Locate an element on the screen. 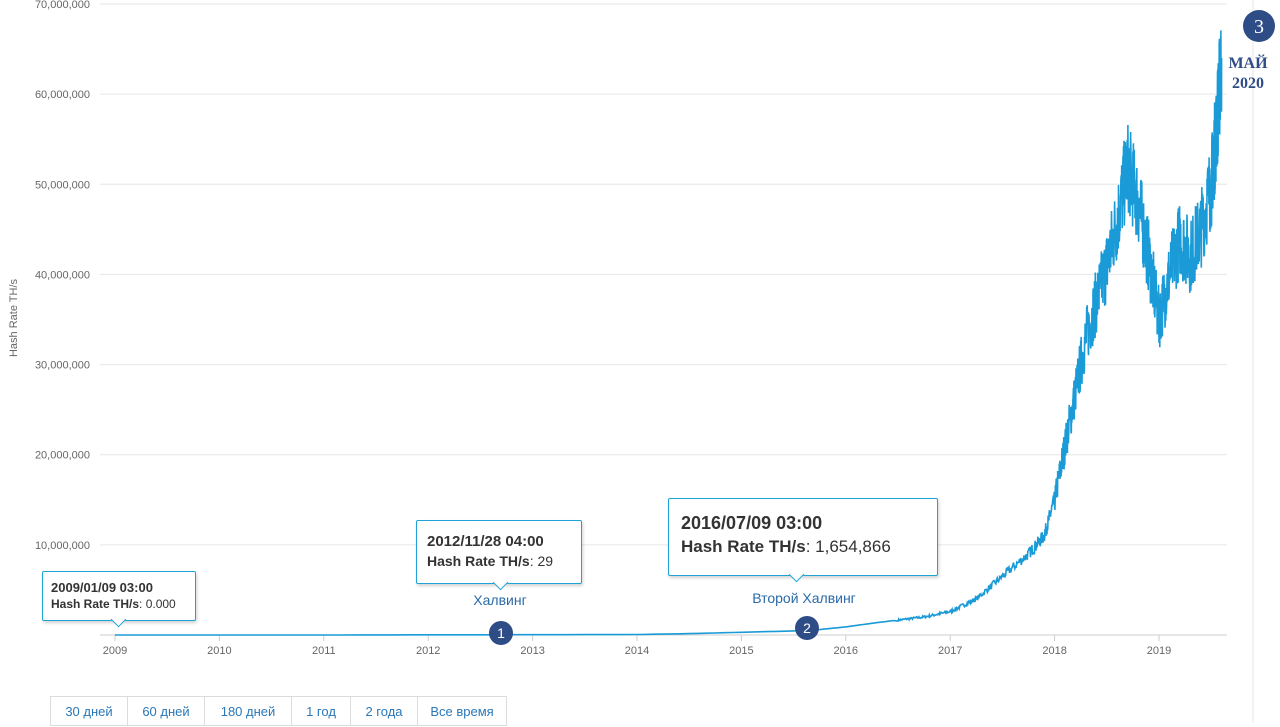 The height and width of the screenshot is (727, 1280). halving-3-marker is located at coordinates (1259, 26).